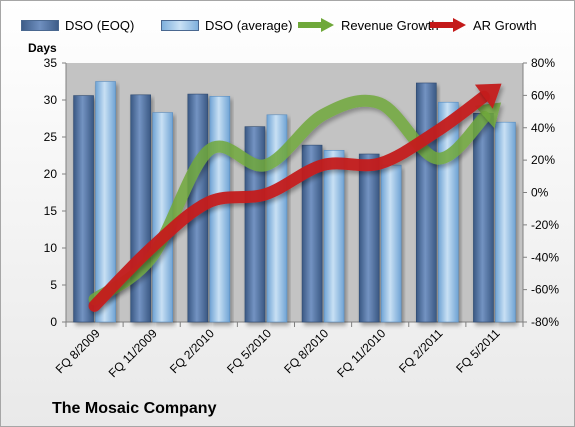 Image resolution: width=575 pixels, height=427 pixels. What do you see at coordinates (100, 25) in the screenshot?
I see `legend-label-dso-eoq: DSO (EOQ)` at bounding box center [100, 25].